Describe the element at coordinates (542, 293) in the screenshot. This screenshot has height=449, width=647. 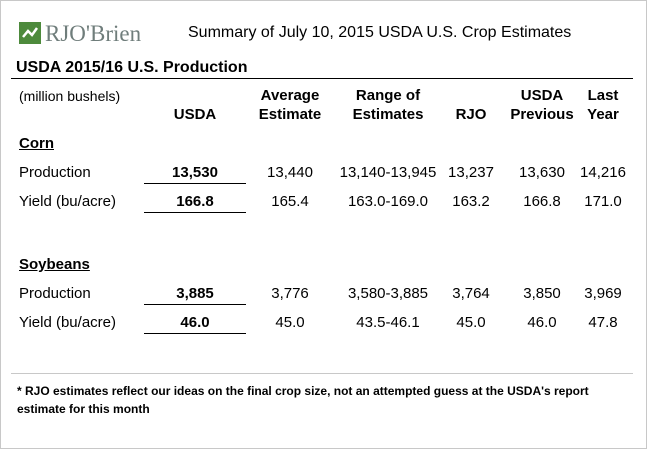
I see `cell: 3,850` at that location.